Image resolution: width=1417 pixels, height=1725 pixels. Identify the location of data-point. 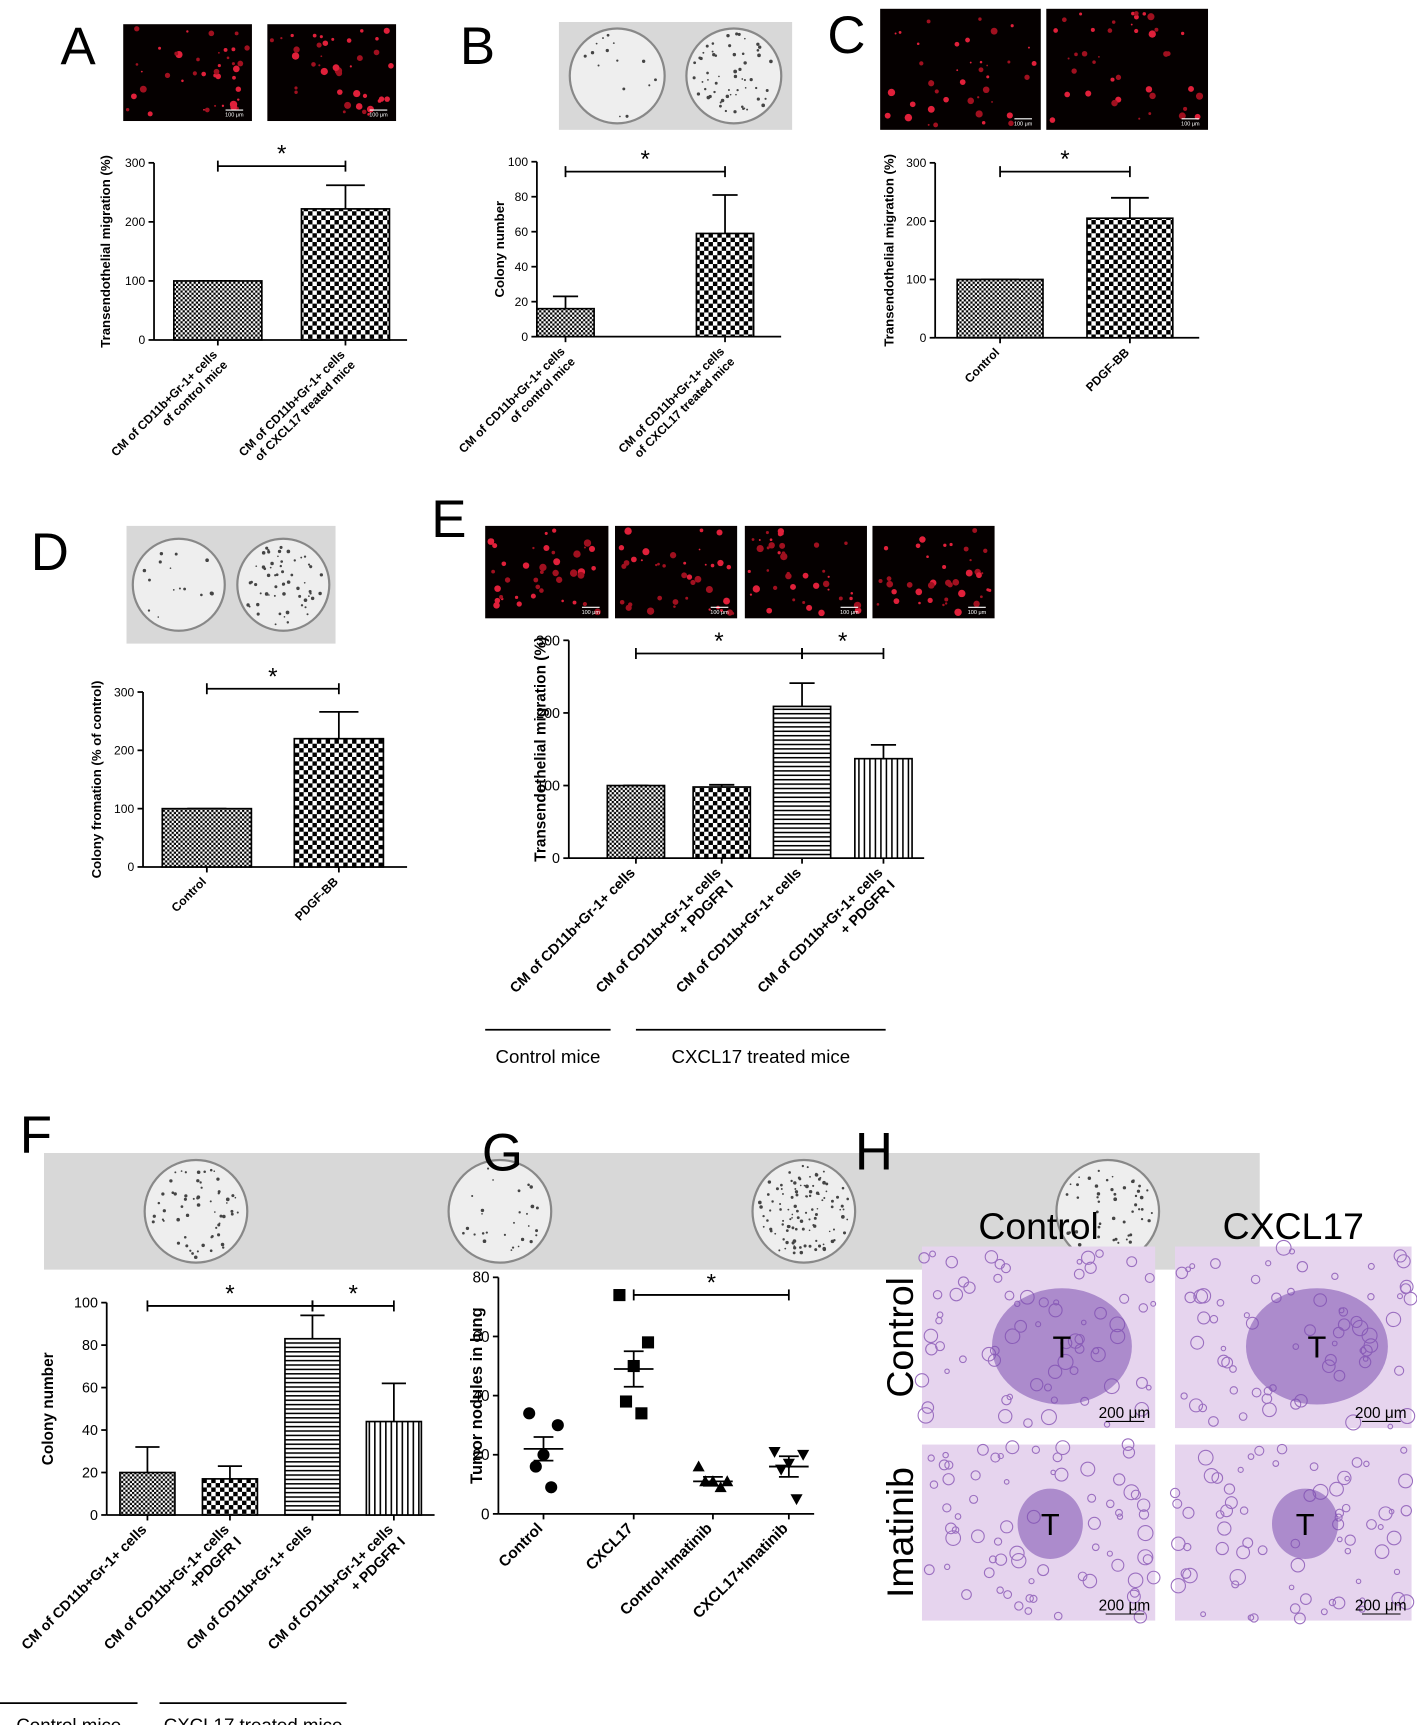
(551, 1487).